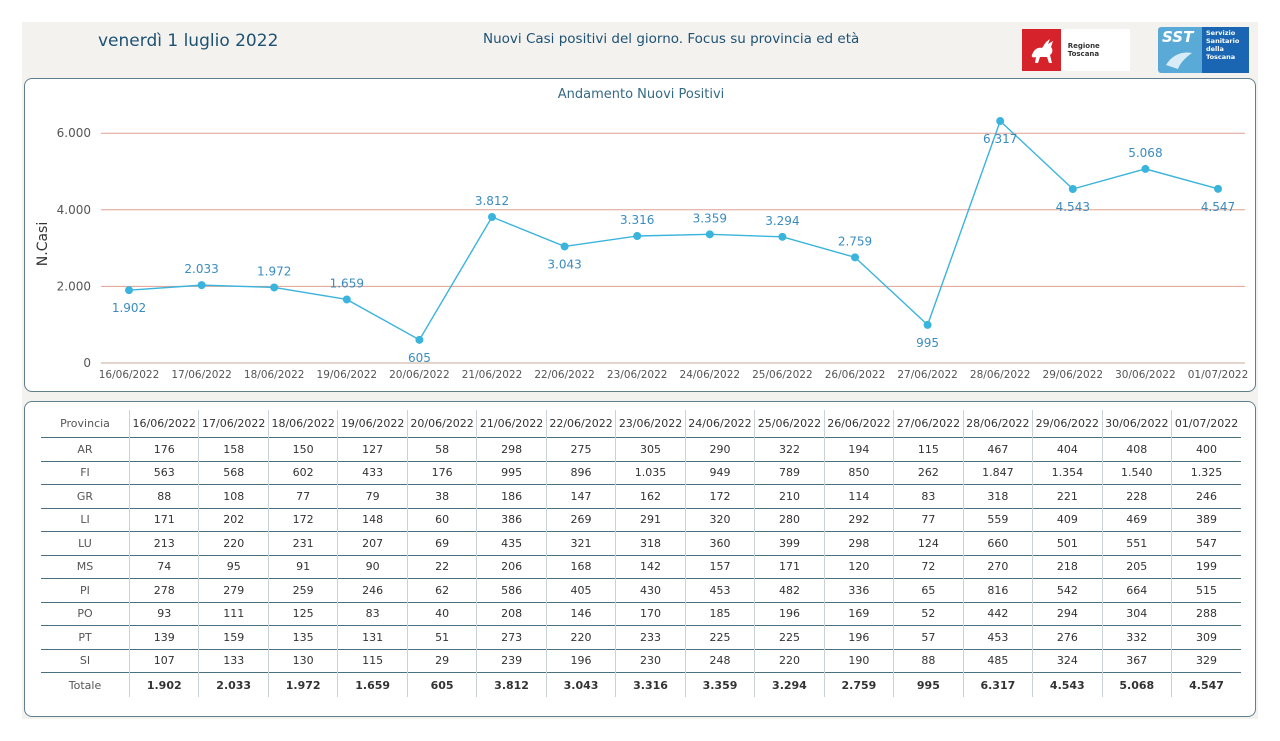 The height and width of the screenshot is (741, 1280). Describe the element at coordinates (928, 590) in the screenshot. I see `table-cell: 65` at that location.